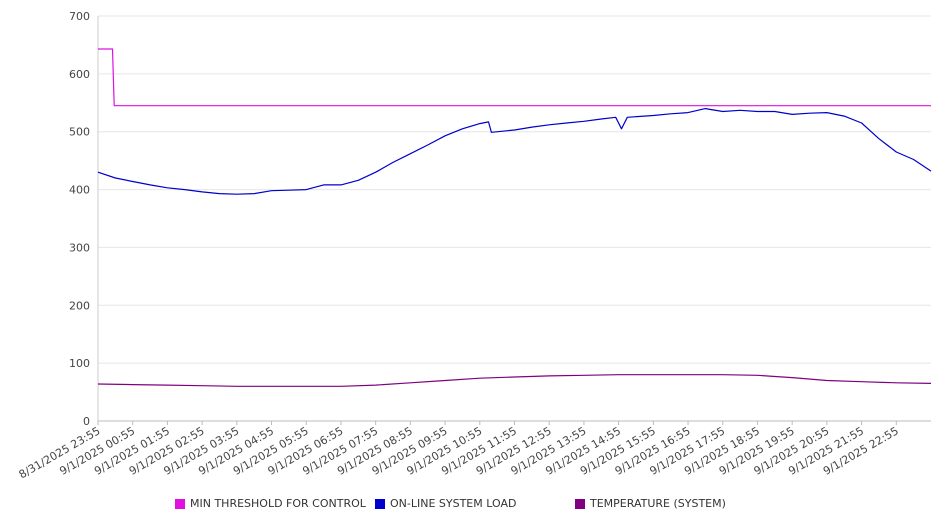 This screenshot has width=946, height=526. Describe the element at coordinates (79, 247) in the screenshot. I see `y-tick-label: 300` at that location.